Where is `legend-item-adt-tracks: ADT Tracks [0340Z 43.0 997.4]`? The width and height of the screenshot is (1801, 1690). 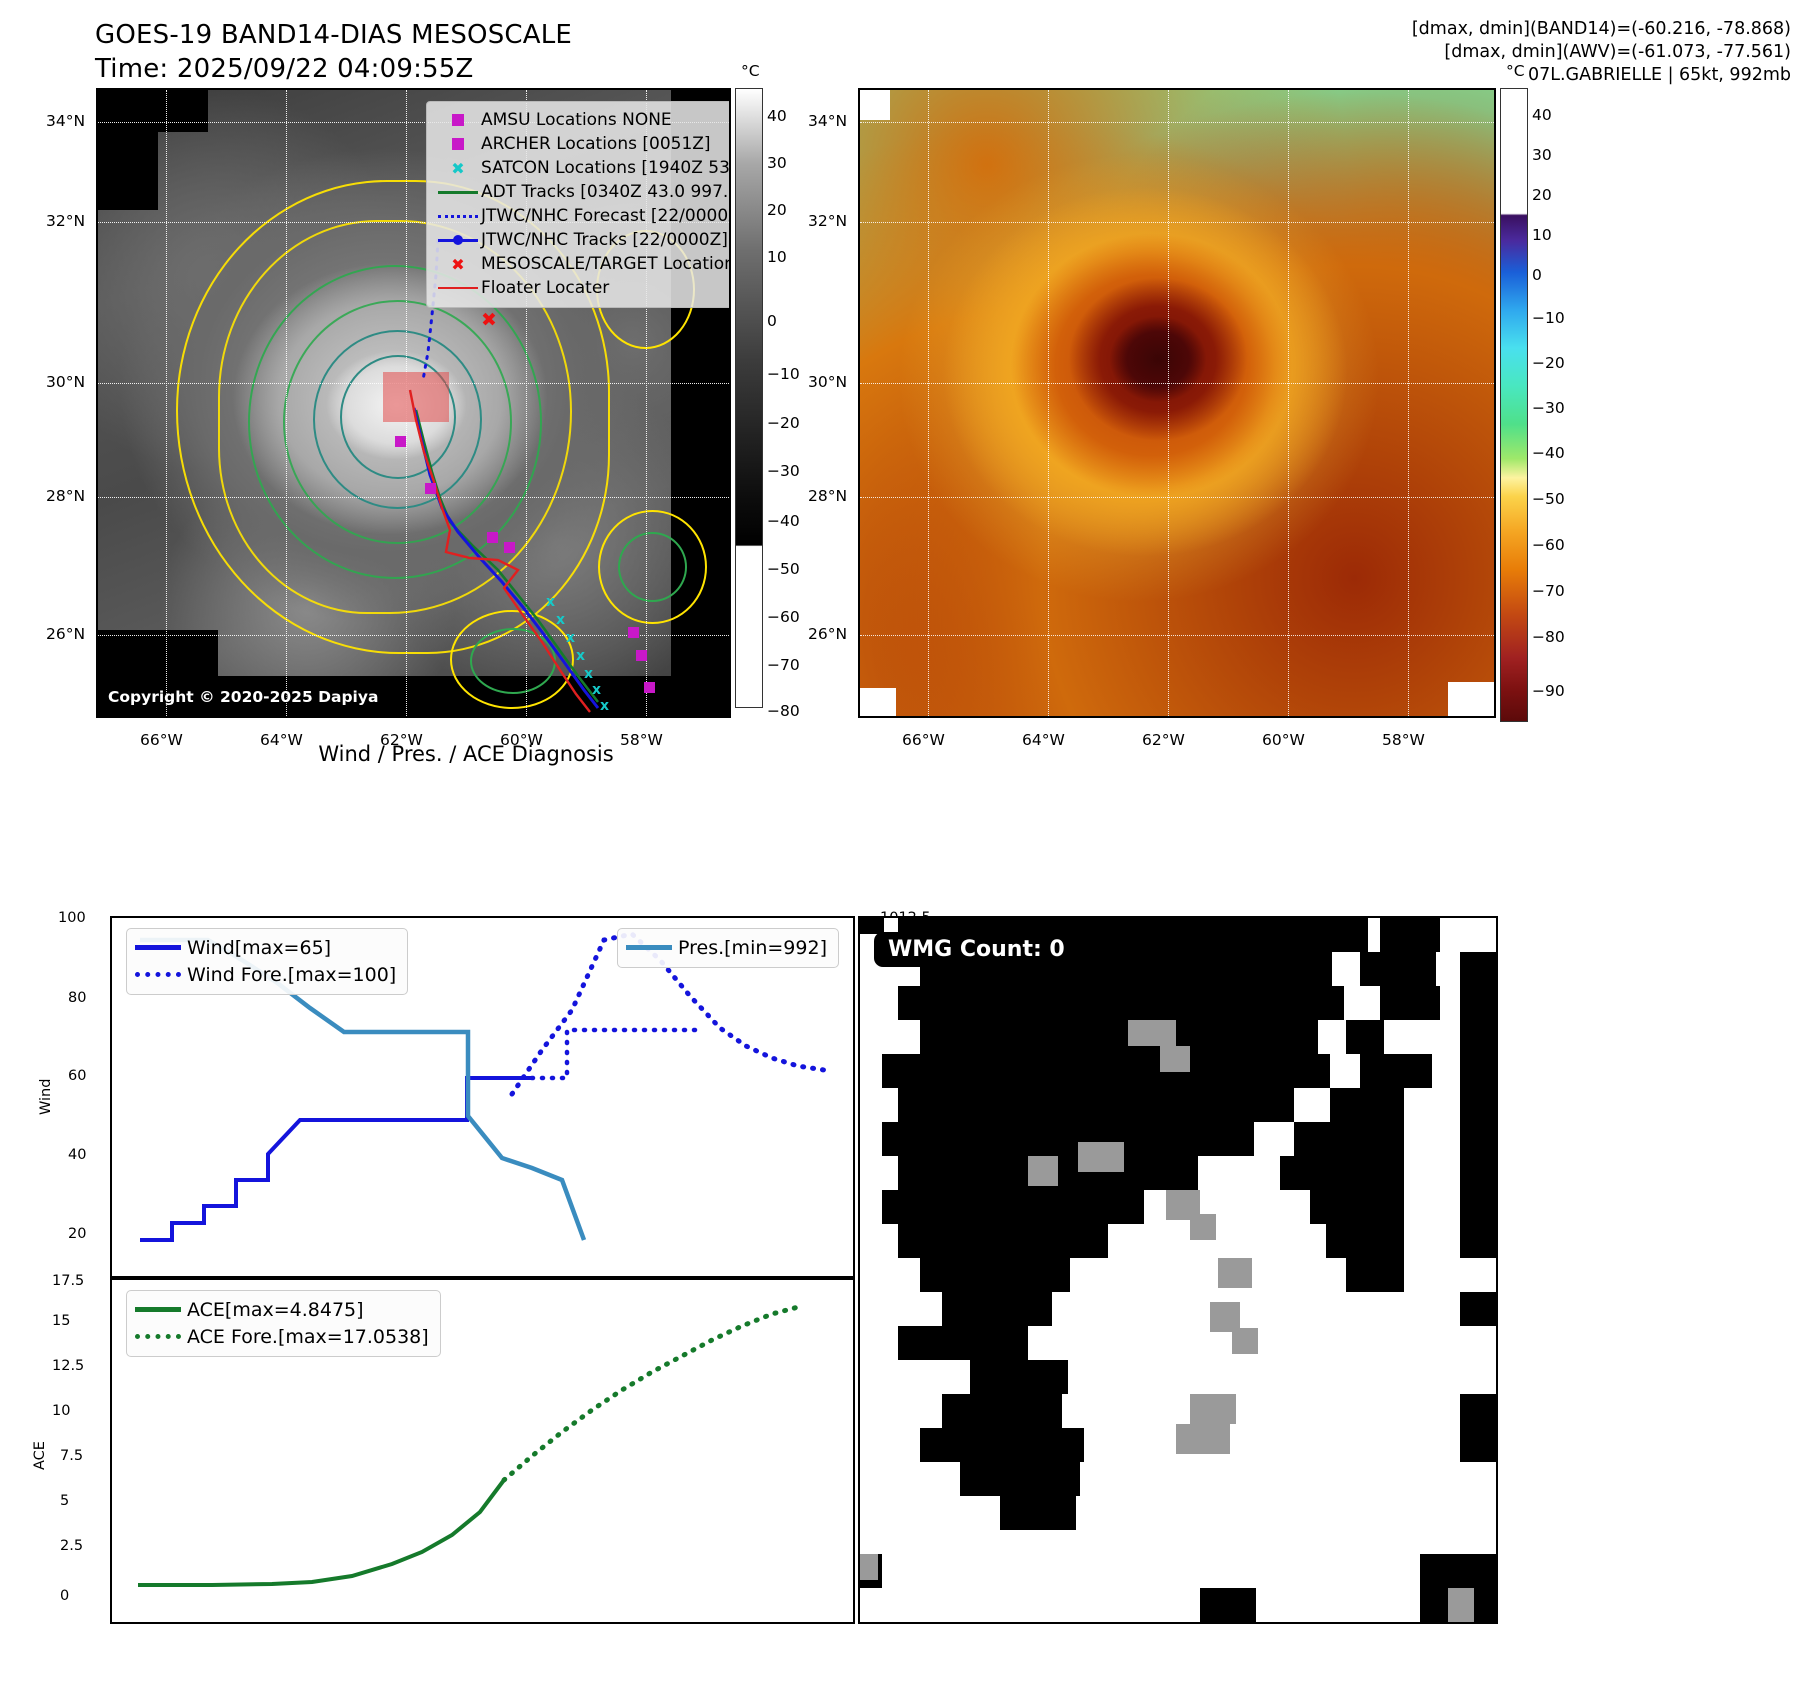 legend-item-adt-tracks: ADT Tracks [0340Z 43.0 997.4] is located at coordinates (583, 192).